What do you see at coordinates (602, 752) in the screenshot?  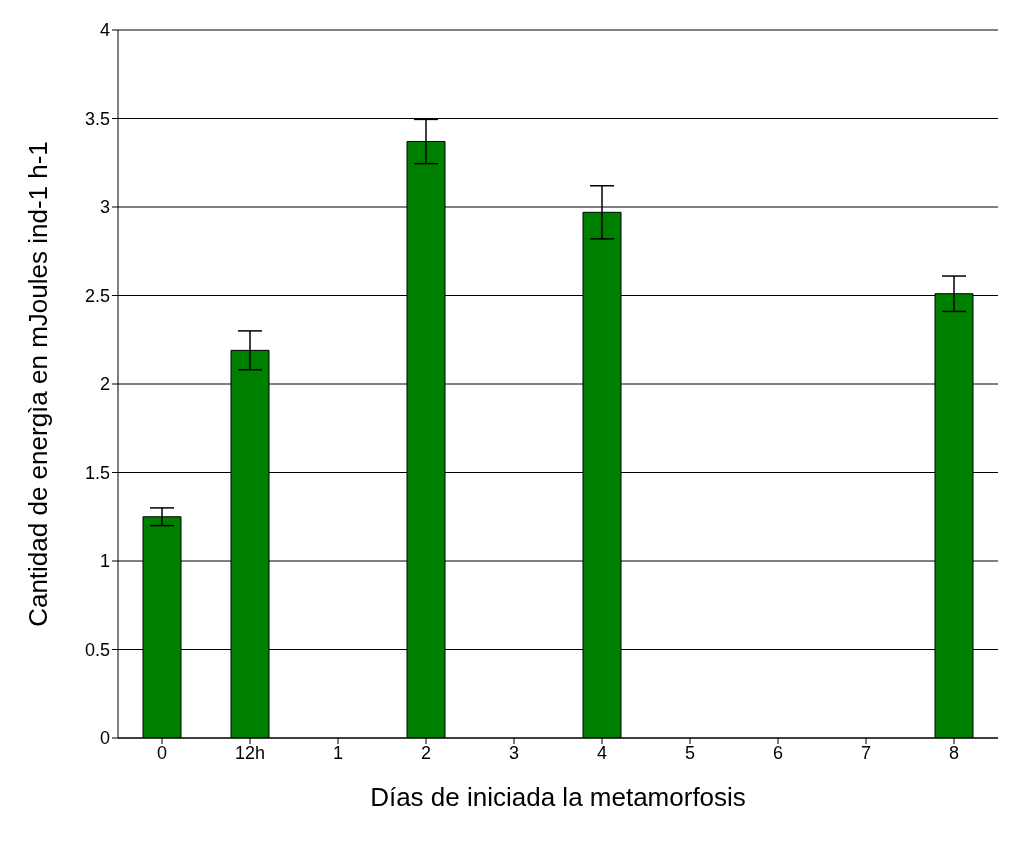 I see `x-tick-label: 4` at bounding box center [602, 752].